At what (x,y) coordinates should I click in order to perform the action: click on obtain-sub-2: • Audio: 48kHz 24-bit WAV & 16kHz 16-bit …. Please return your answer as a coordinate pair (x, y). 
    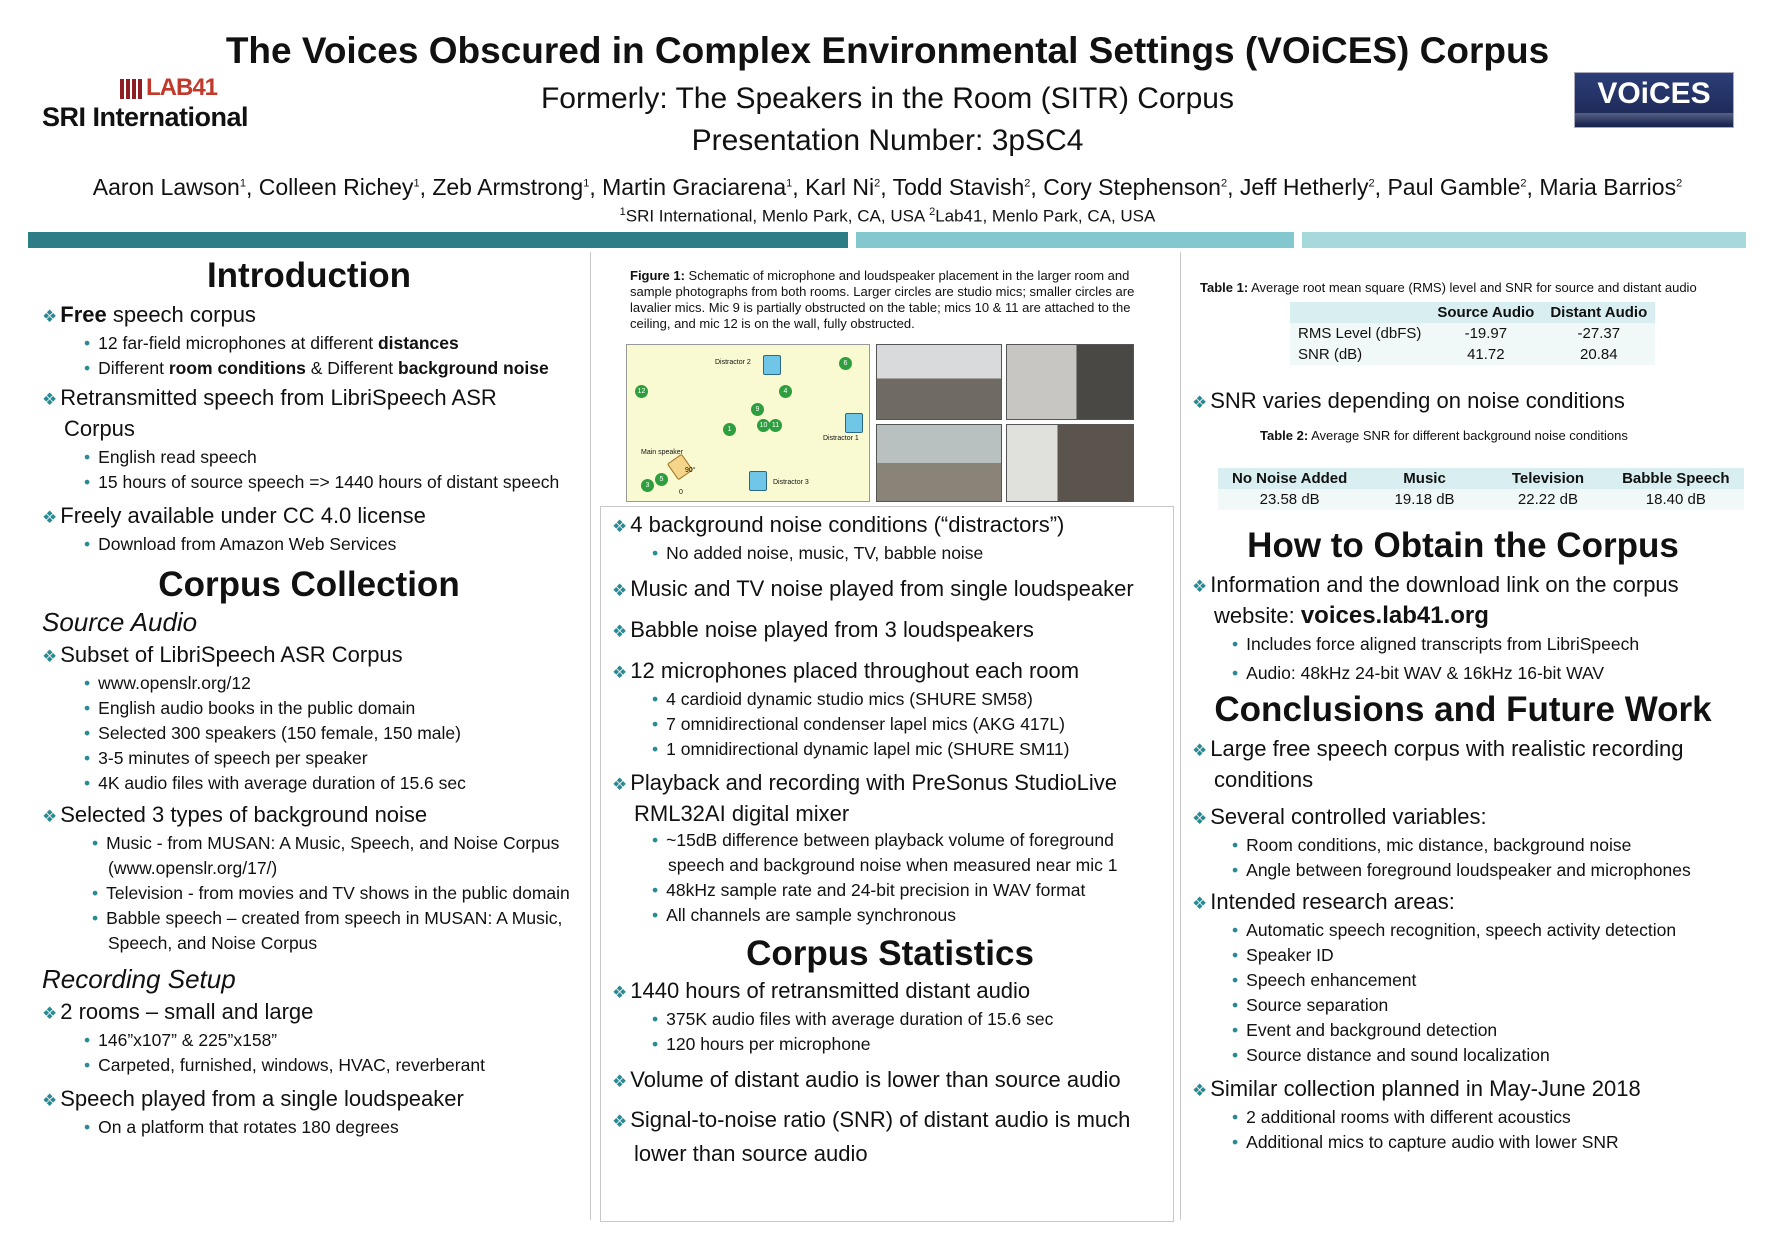
    Looking at the image, I should click on (1418, 673).